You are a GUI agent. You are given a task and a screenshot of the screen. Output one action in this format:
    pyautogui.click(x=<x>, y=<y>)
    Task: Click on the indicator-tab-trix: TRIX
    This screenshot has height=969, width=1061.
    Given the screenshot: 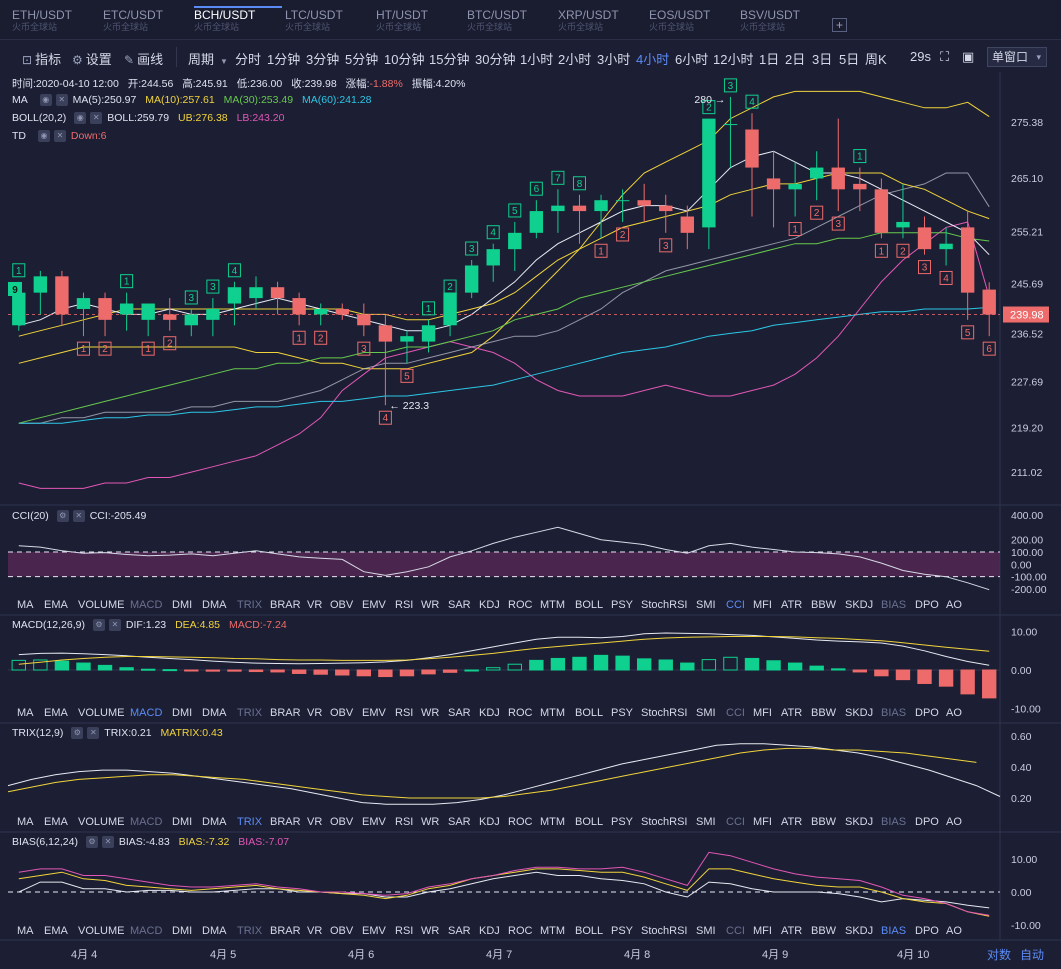 What is the action you would take?
    pyautogui.click(x=250, y=822)
    